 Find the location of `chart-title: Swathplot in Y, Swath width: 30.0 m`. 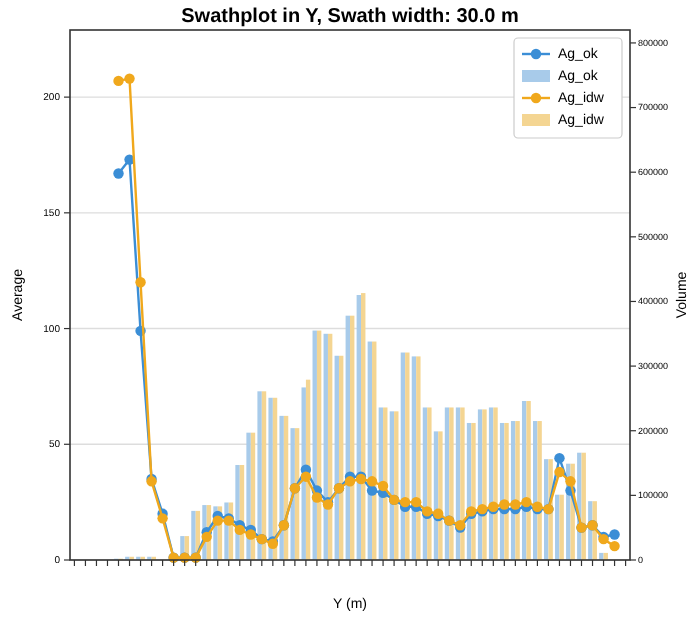

chart-title: Swathplot in Y, Swath width: 30.0 m is located at coordinates (350, 17).